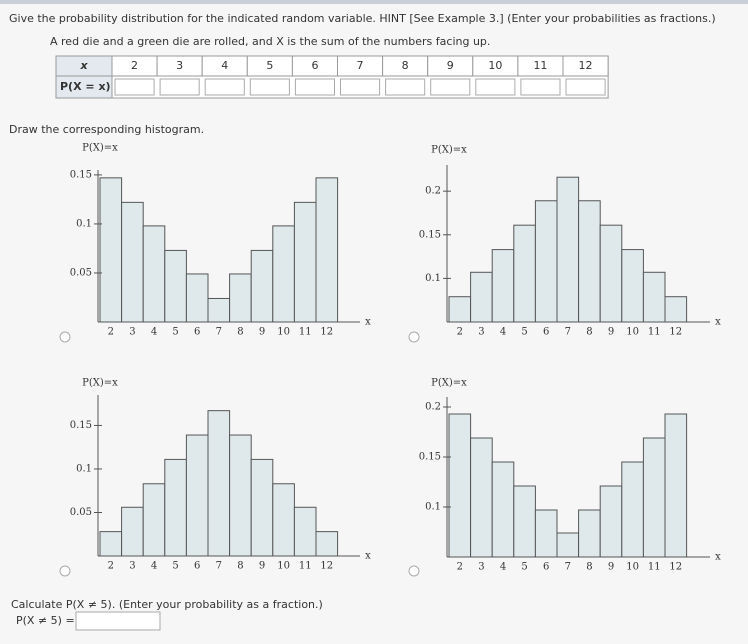 The width and height of the screenshot is (748, 644). Describe the element at coordinates (433, 191) in the screenshot. I see `y-tick-label: 0.2` at that location.